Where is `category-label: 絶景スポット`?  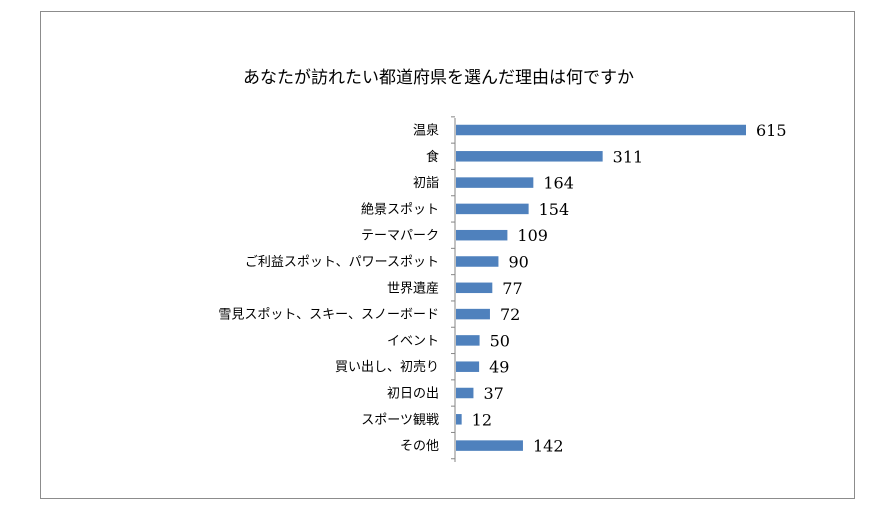 category-label: 絶景スポット is located at coordinates (400, 209).